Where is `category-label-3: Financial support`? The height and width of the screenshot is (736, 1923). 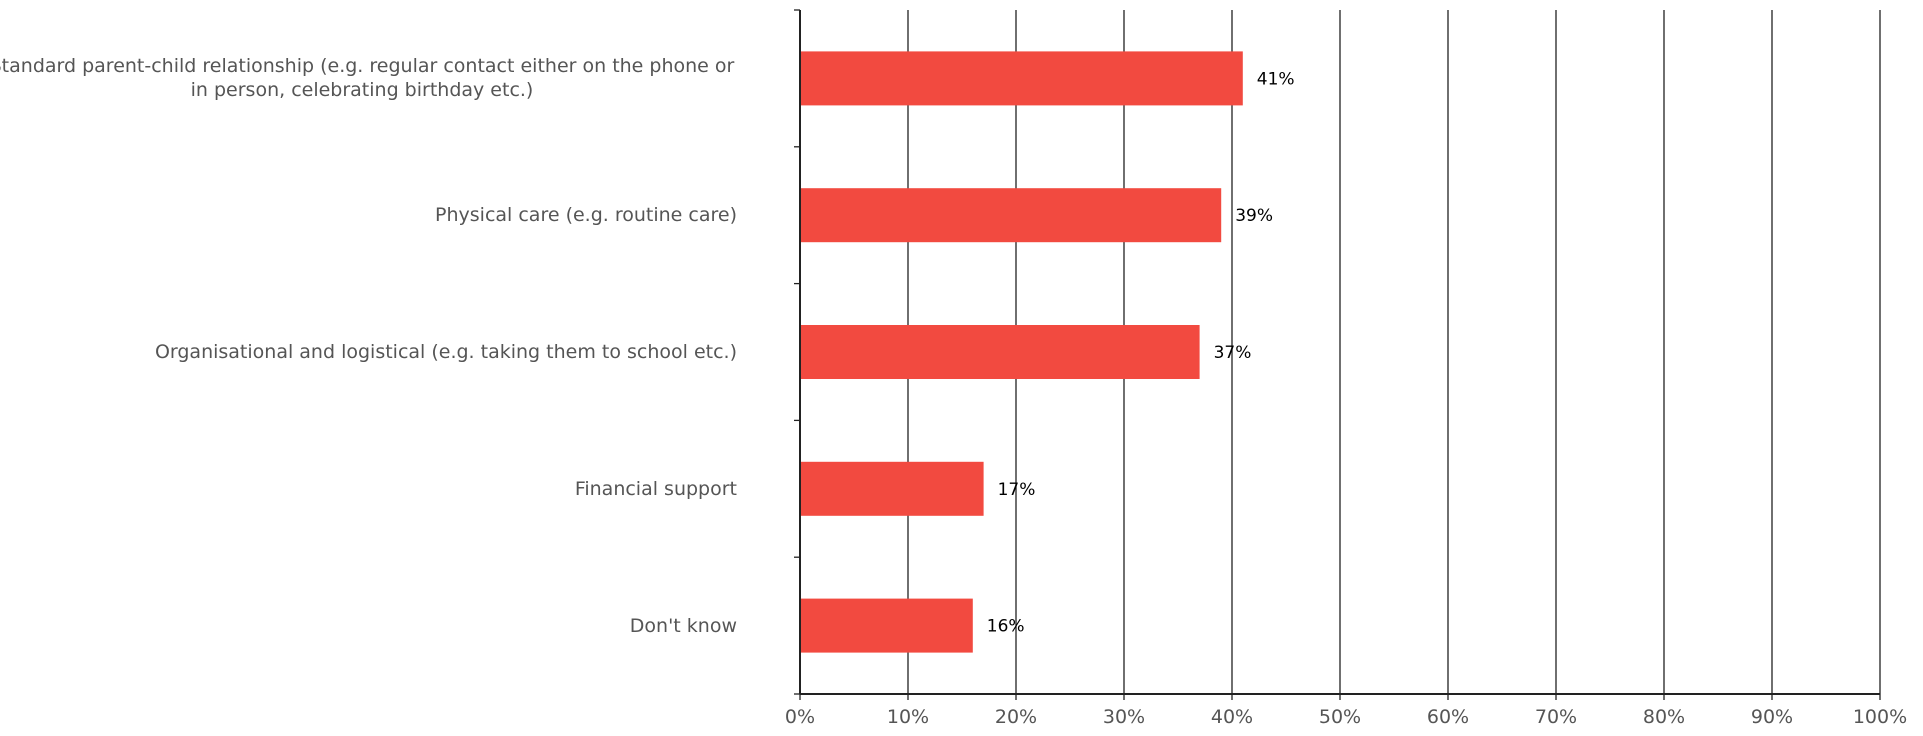 category-label-3: Financial support is located at coordinates (655, 488).